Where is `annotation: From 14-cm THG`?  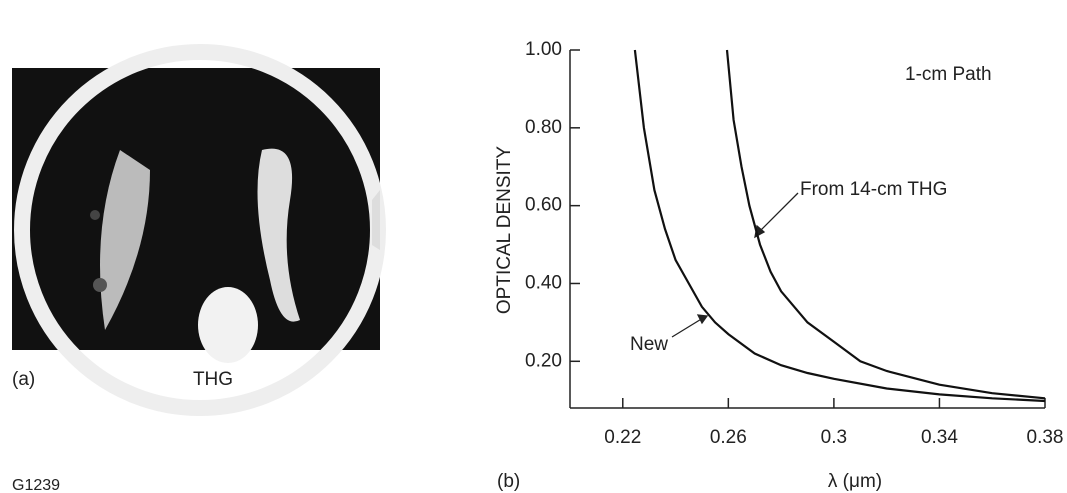
annotation: From 14-cm THG is located at coordinates (873, 189).